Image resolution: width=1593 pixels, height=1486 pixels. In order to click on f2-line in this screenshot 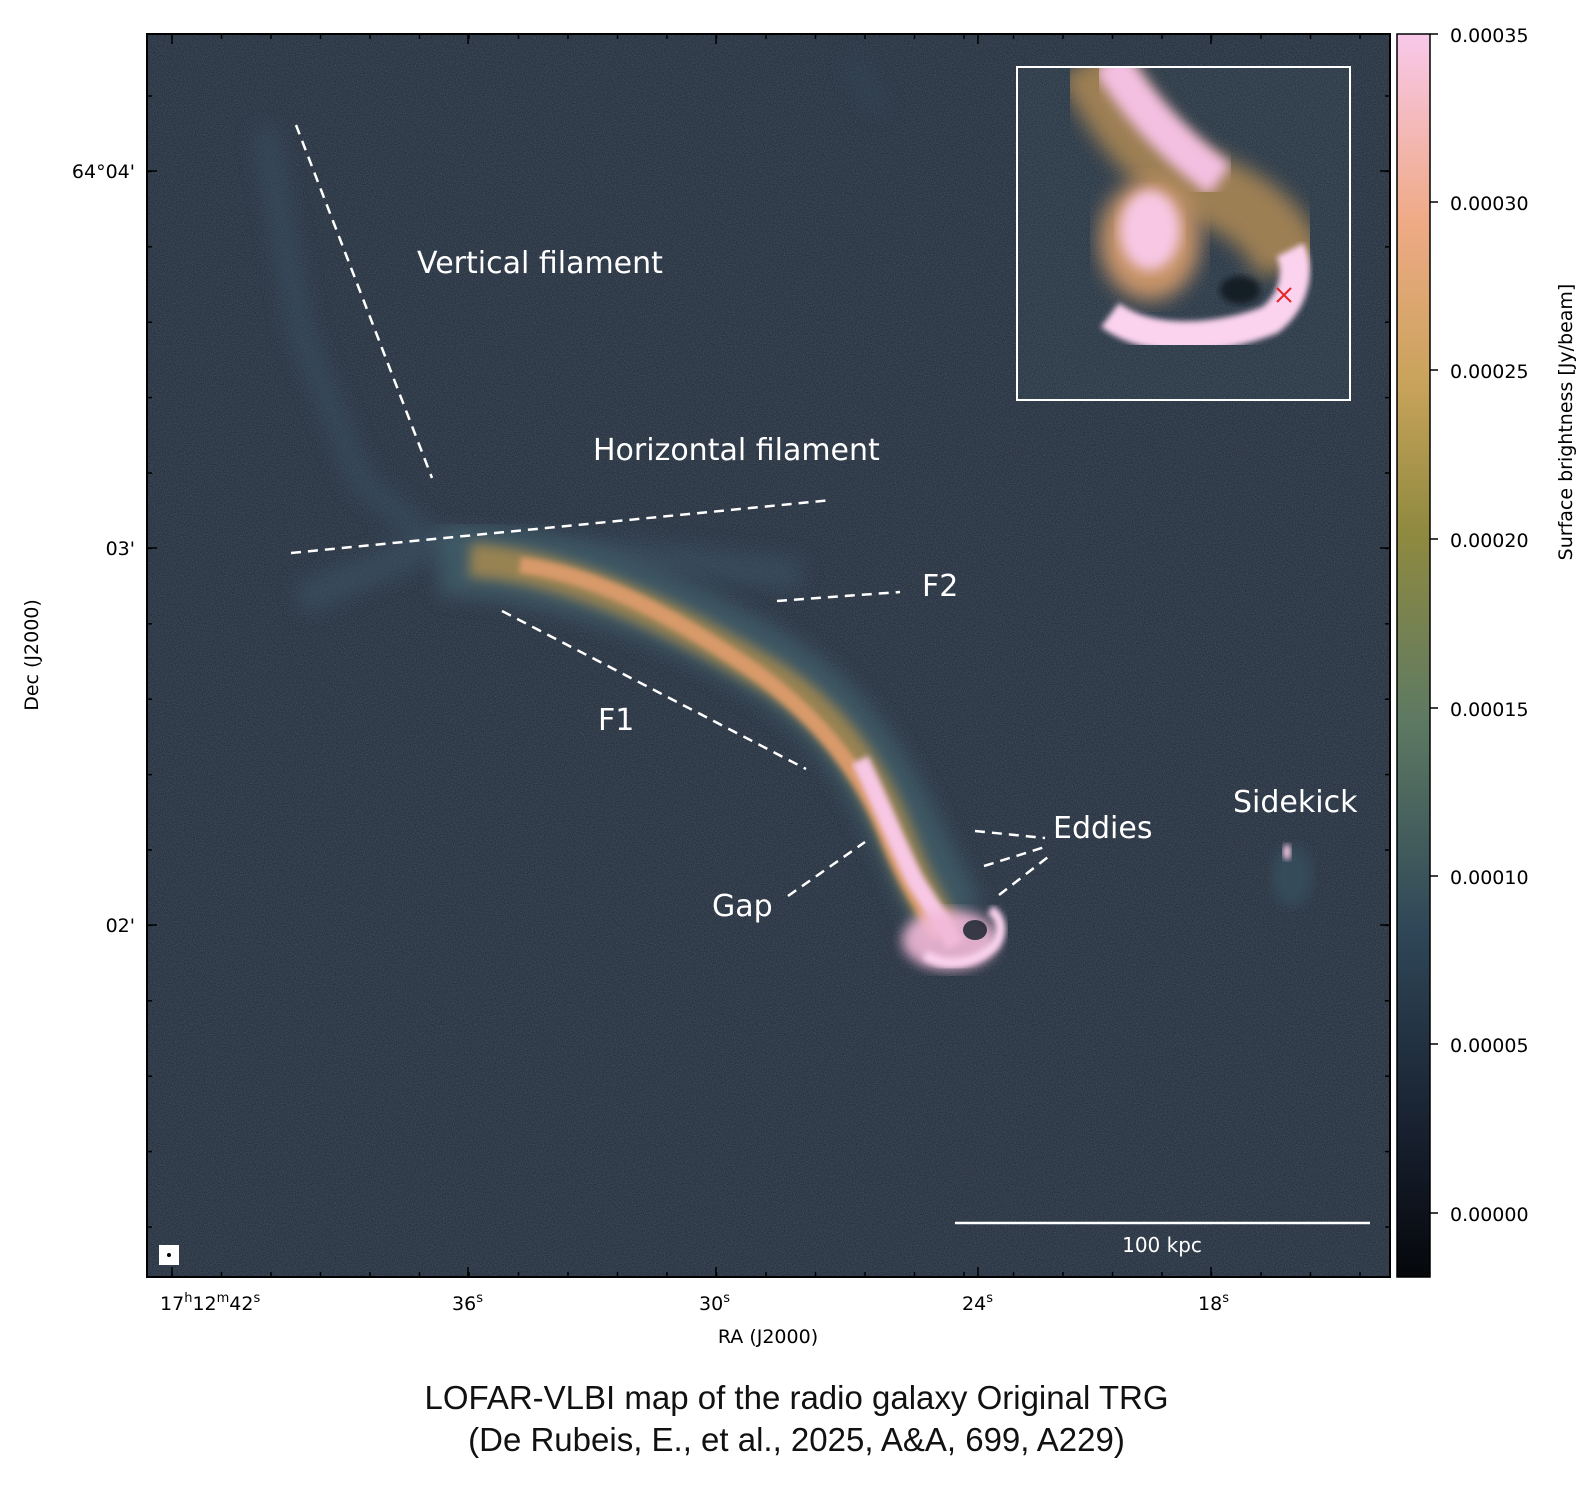, I will do `click(838, 596)`.